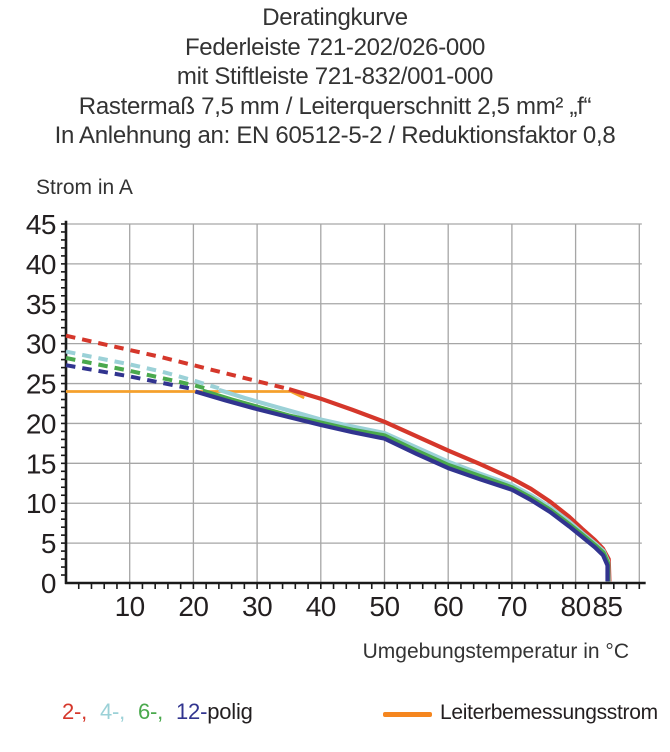 Image resolution: width=670 pixels, height=752 pixels. I want to click on svg-text: 35, so click(41, 304).